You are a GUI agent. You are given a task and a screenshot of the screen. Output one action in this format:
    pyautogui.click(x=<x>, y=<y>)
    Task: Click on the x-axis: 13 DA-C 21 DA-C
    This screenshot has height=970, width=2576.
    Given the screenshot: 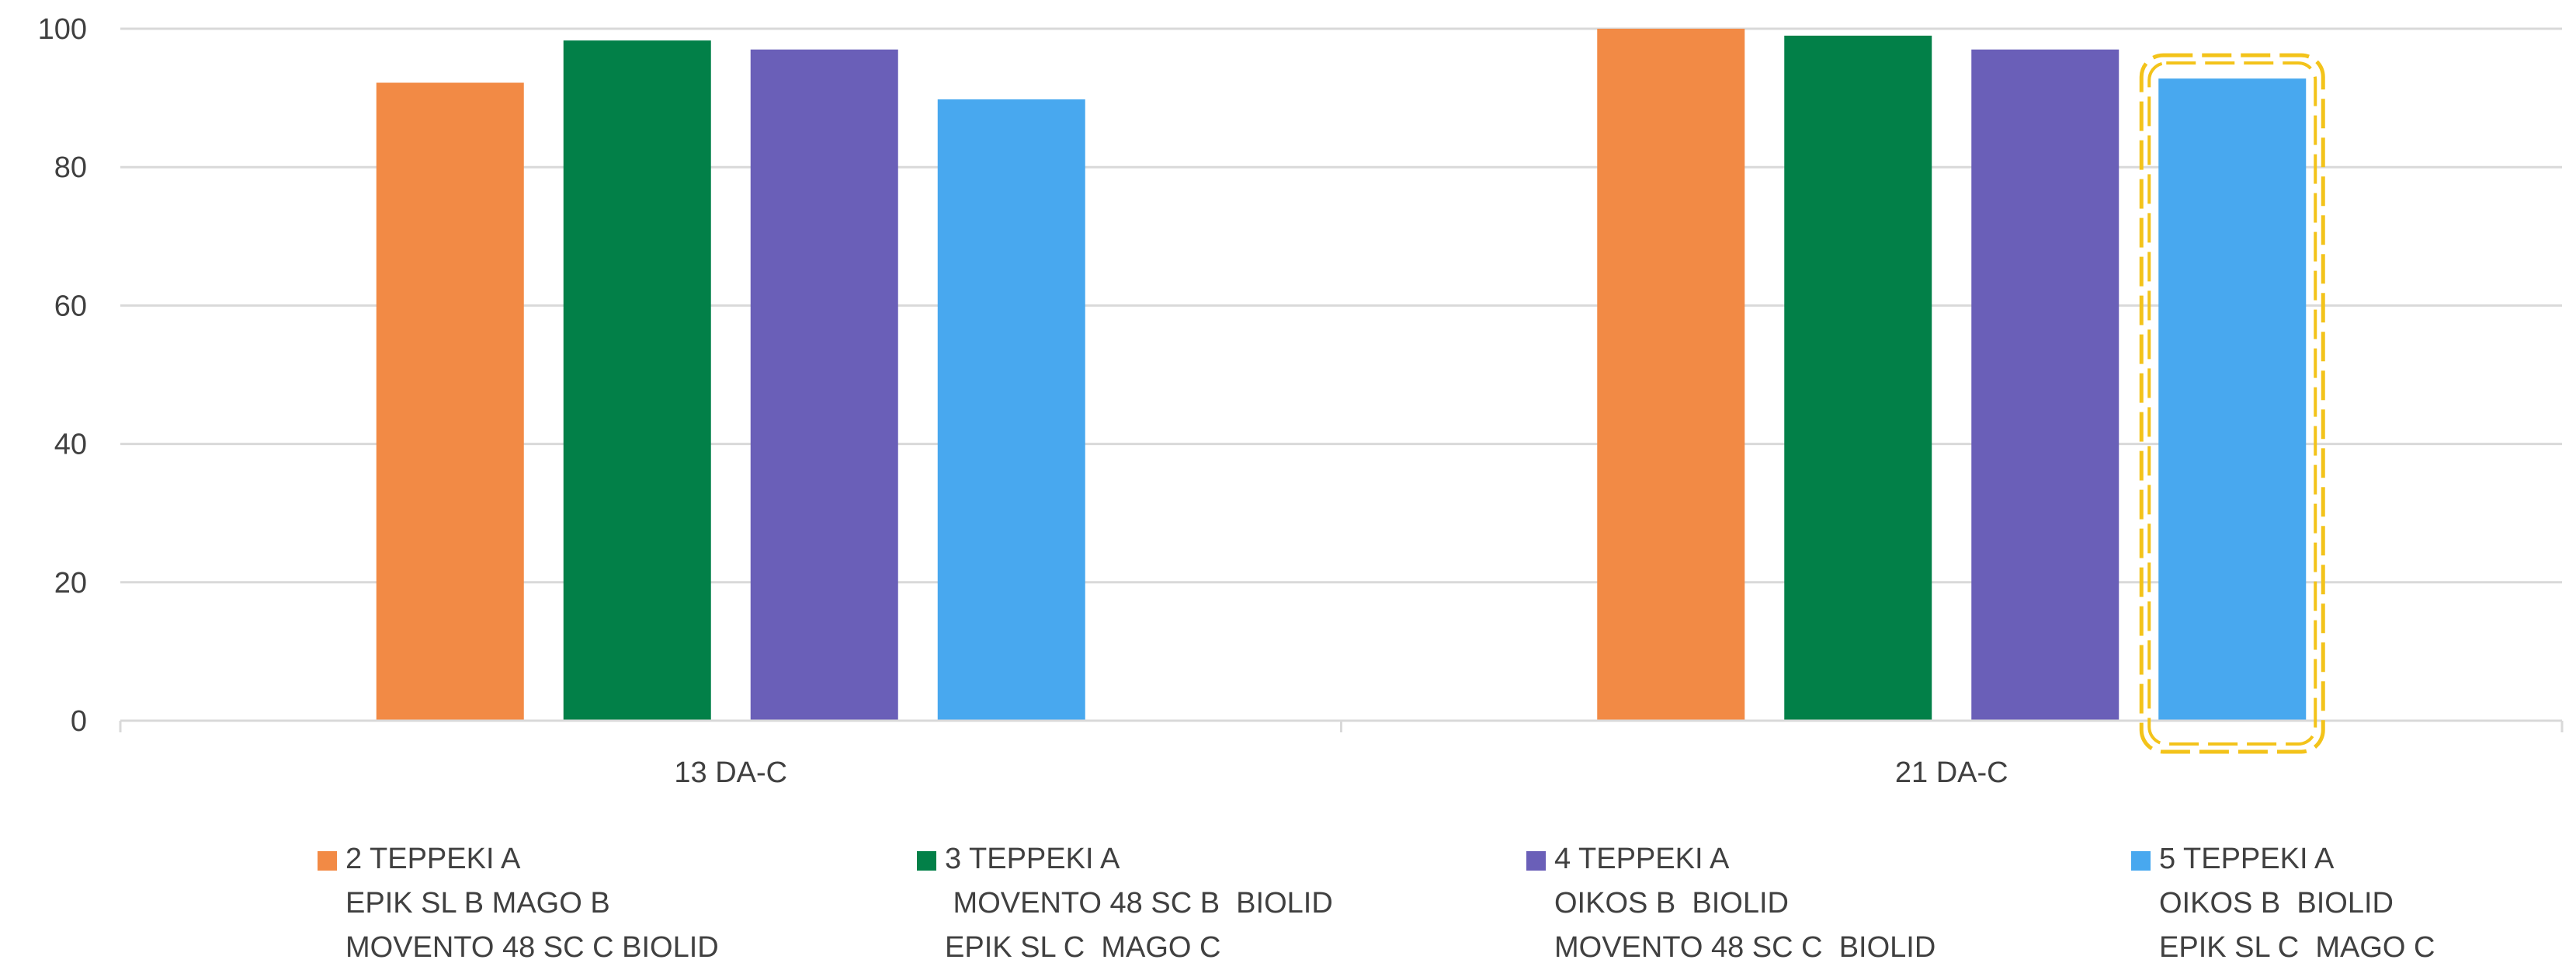 What is the action you would take?
    pyautogui.click(x=1341, y=754)
    